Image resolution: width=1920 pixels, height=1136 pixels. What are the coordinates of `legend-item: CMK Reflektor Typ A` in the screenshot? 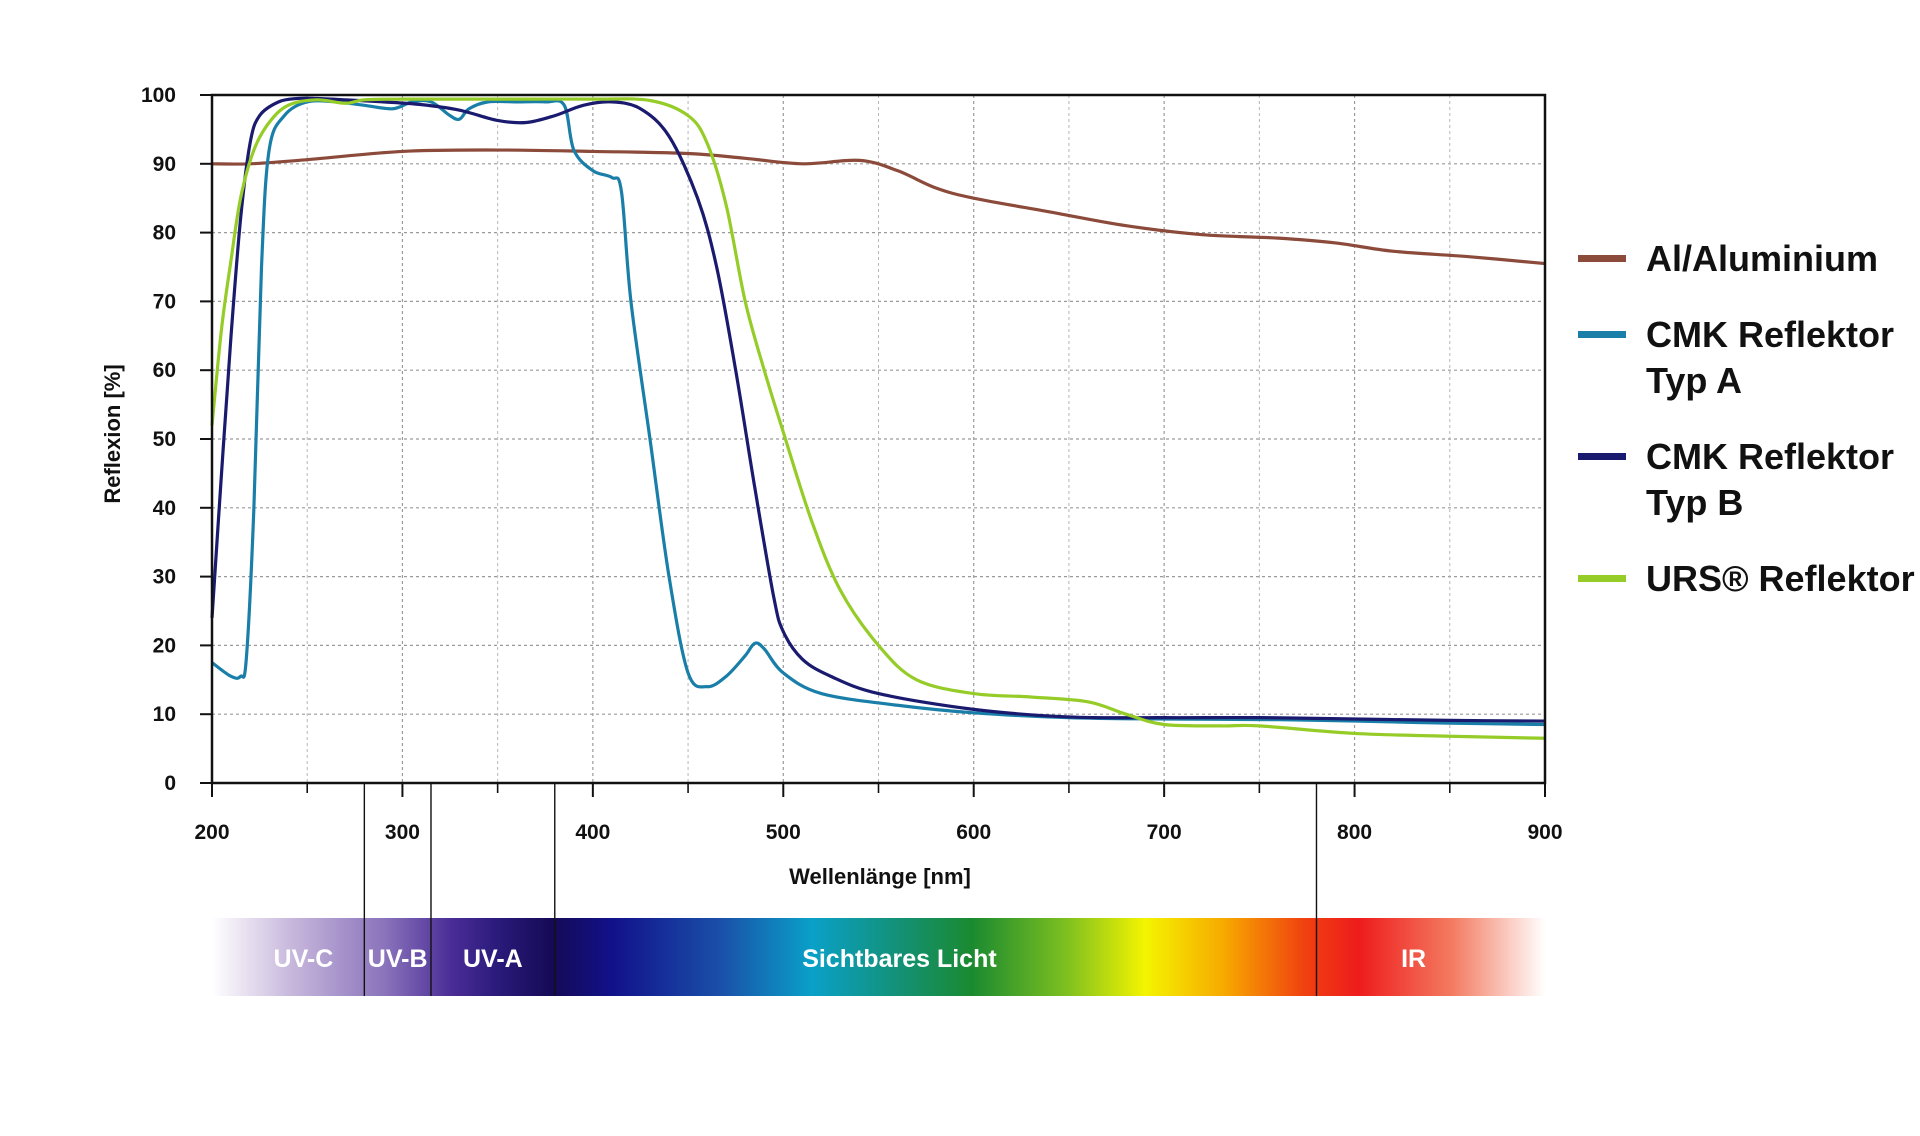 It's located at (1748, 358).